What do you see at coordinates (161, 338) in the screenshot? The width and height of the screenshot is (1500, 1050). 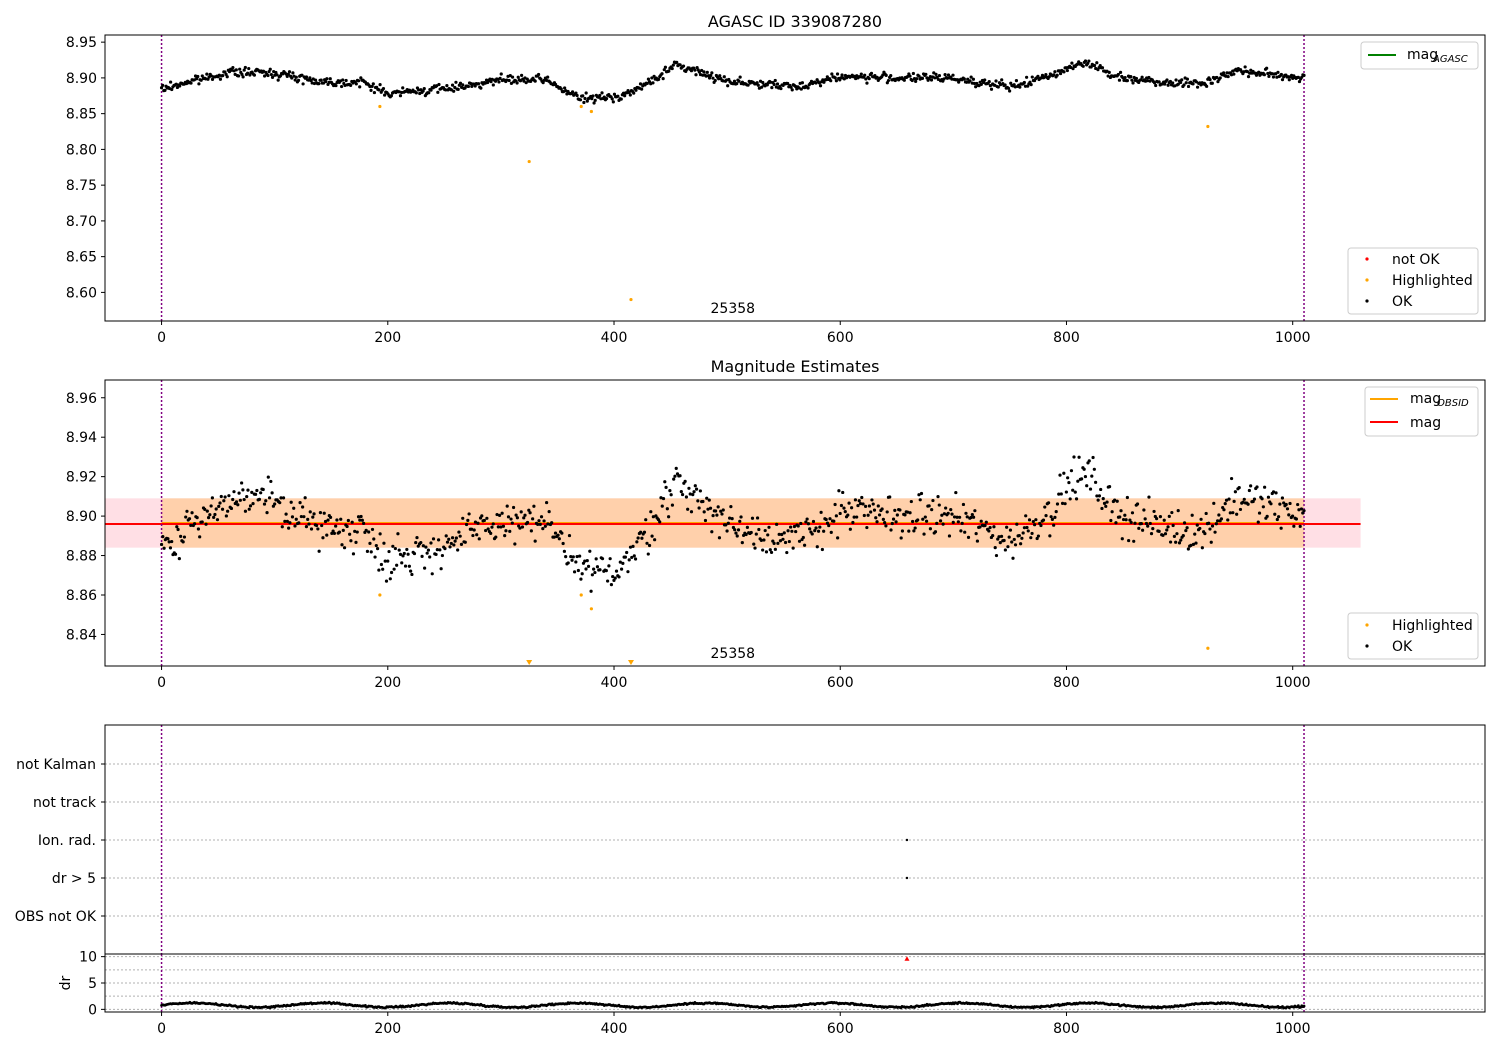 I see `x-tick-label: 0` at bounding box center [161, 338].